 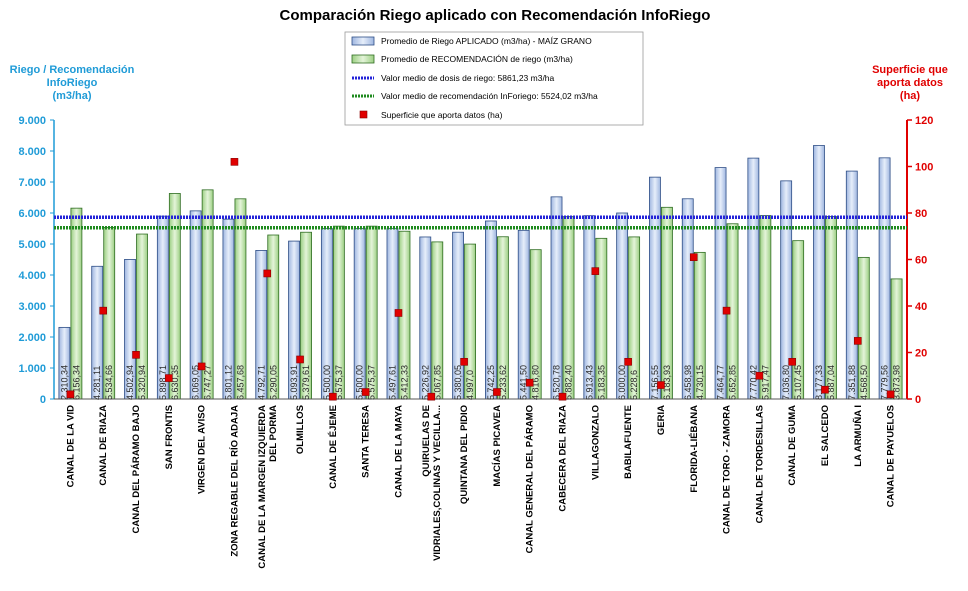 I want to click on category-label: GERIA, so click(x=661, y=420).